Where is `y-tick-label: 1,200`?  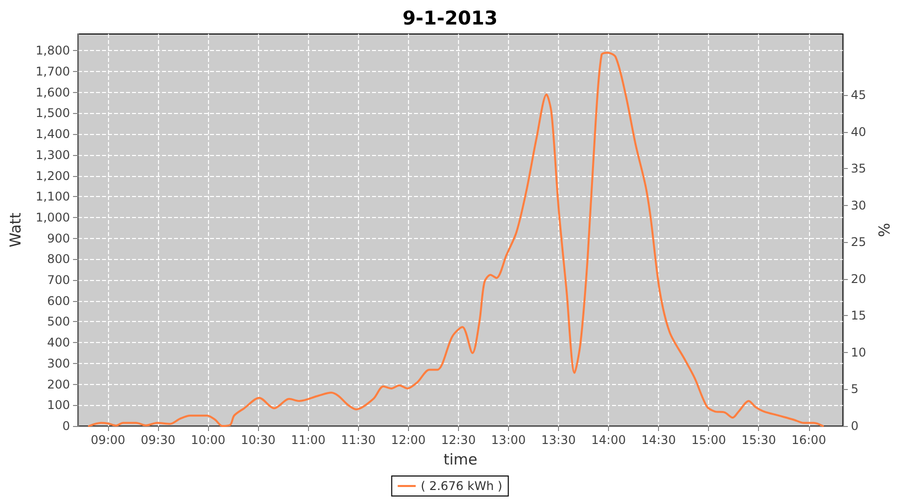 y-tick-label: 1,200 is located at coordinates (53, 175).